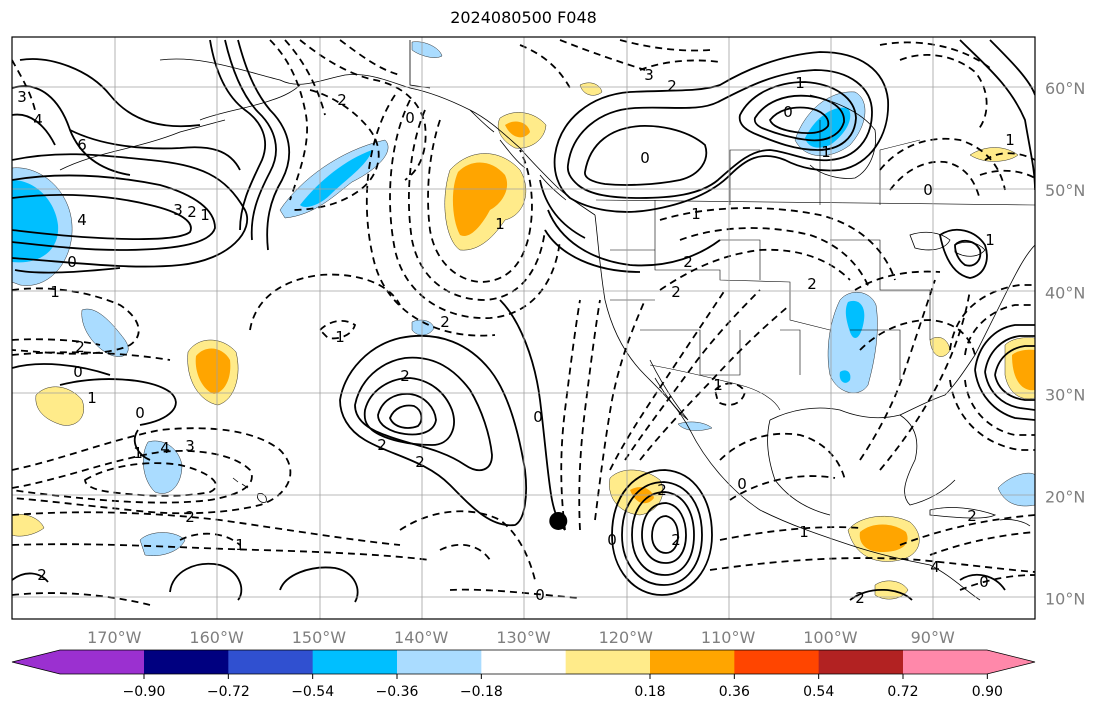 This screenshot has width=1105, height=712. Describe the element at coordinates (1065, 599) in the screenshot. I see `latitude-tick-label: 10°N` at that location.